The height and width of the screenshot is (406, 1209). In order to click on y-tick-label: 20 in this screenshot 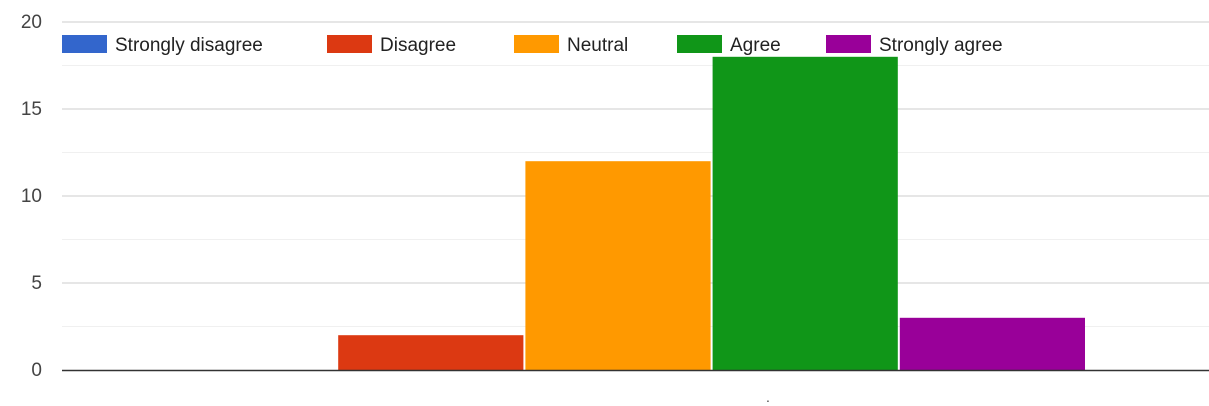, I will do `click(31, 22)`.